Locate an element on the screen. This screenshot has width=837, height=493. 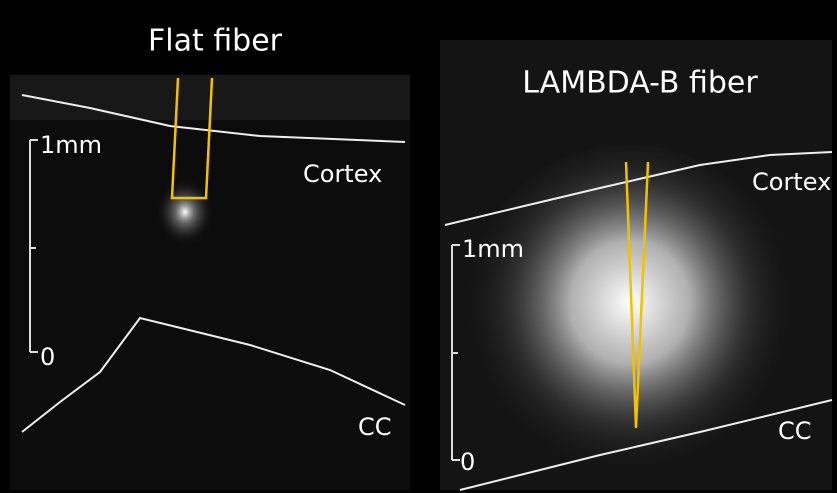
panel-title: Flat fiber is located at coordinates (215, 41).